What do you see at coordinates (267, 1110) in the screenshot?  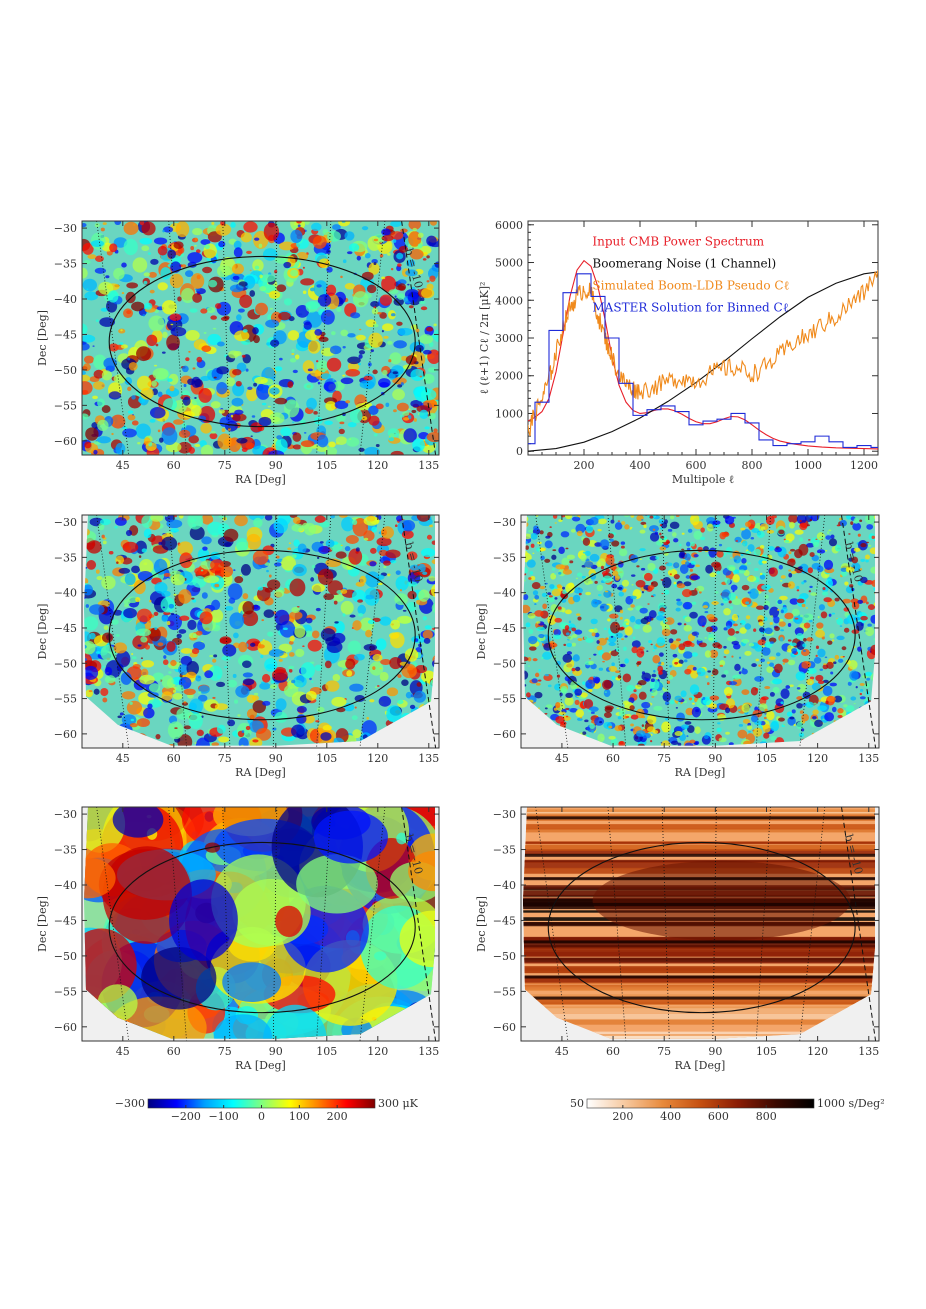 I see `temperature-colorbar: −300 300 μK −200 −100 0 100 200` at bounding box center [267, 1110].